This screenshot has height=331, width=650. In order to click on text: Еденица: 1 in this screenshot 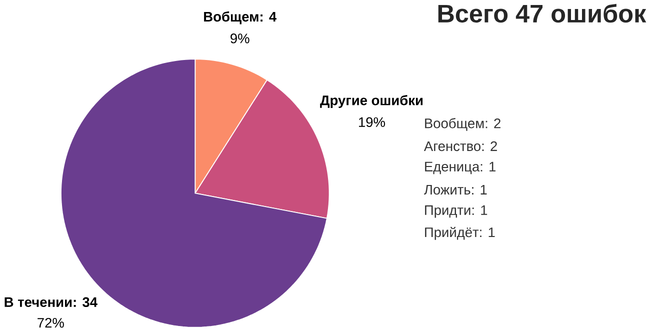, I will do `click(460, 168)`.